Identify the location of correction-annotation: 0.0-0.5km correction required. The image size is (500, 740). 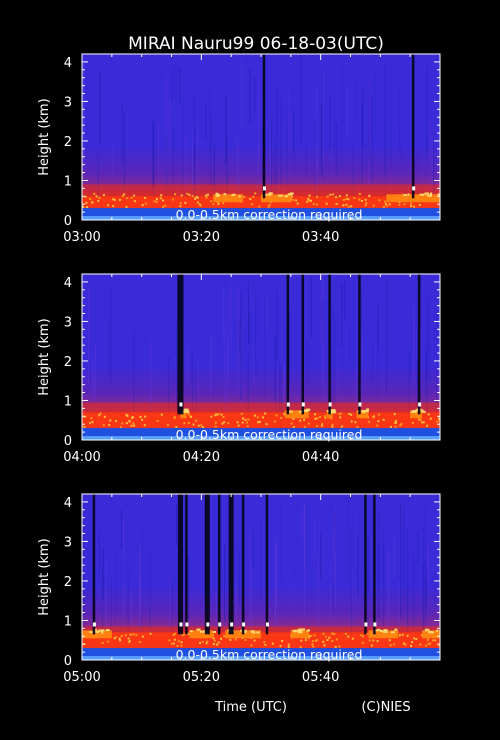
(269, 434).